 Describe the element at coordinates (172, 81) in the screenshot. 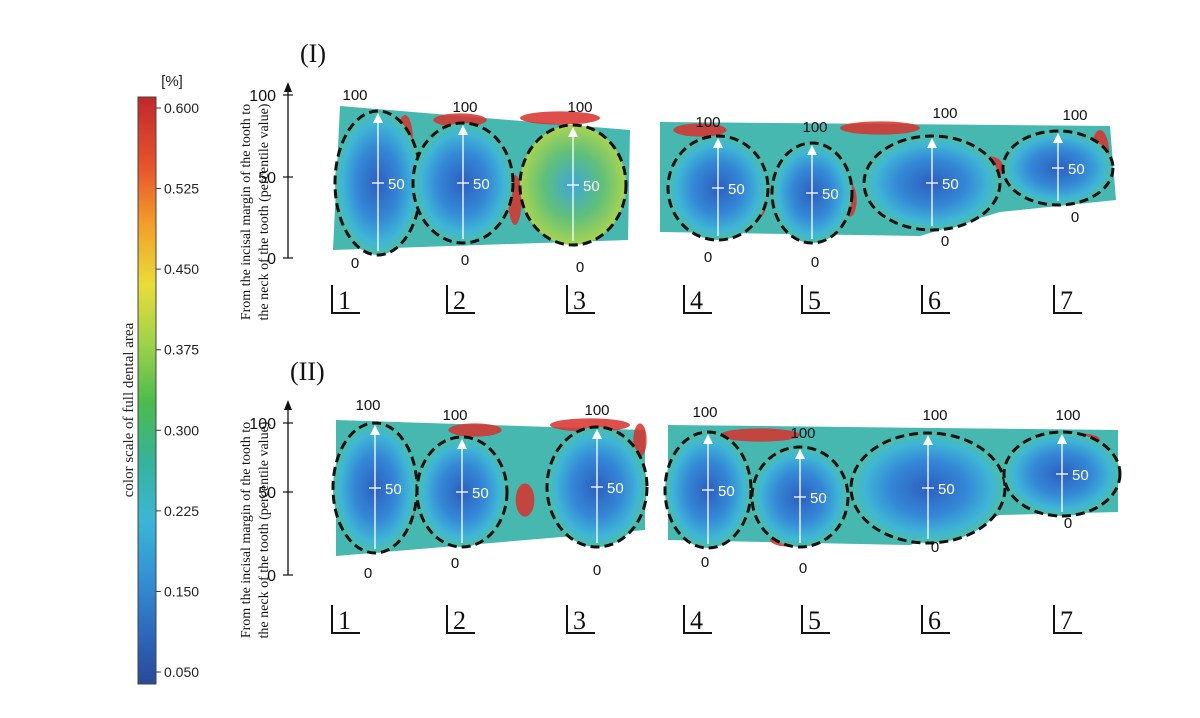

I see `color-scale-unit: [%]` at that location.